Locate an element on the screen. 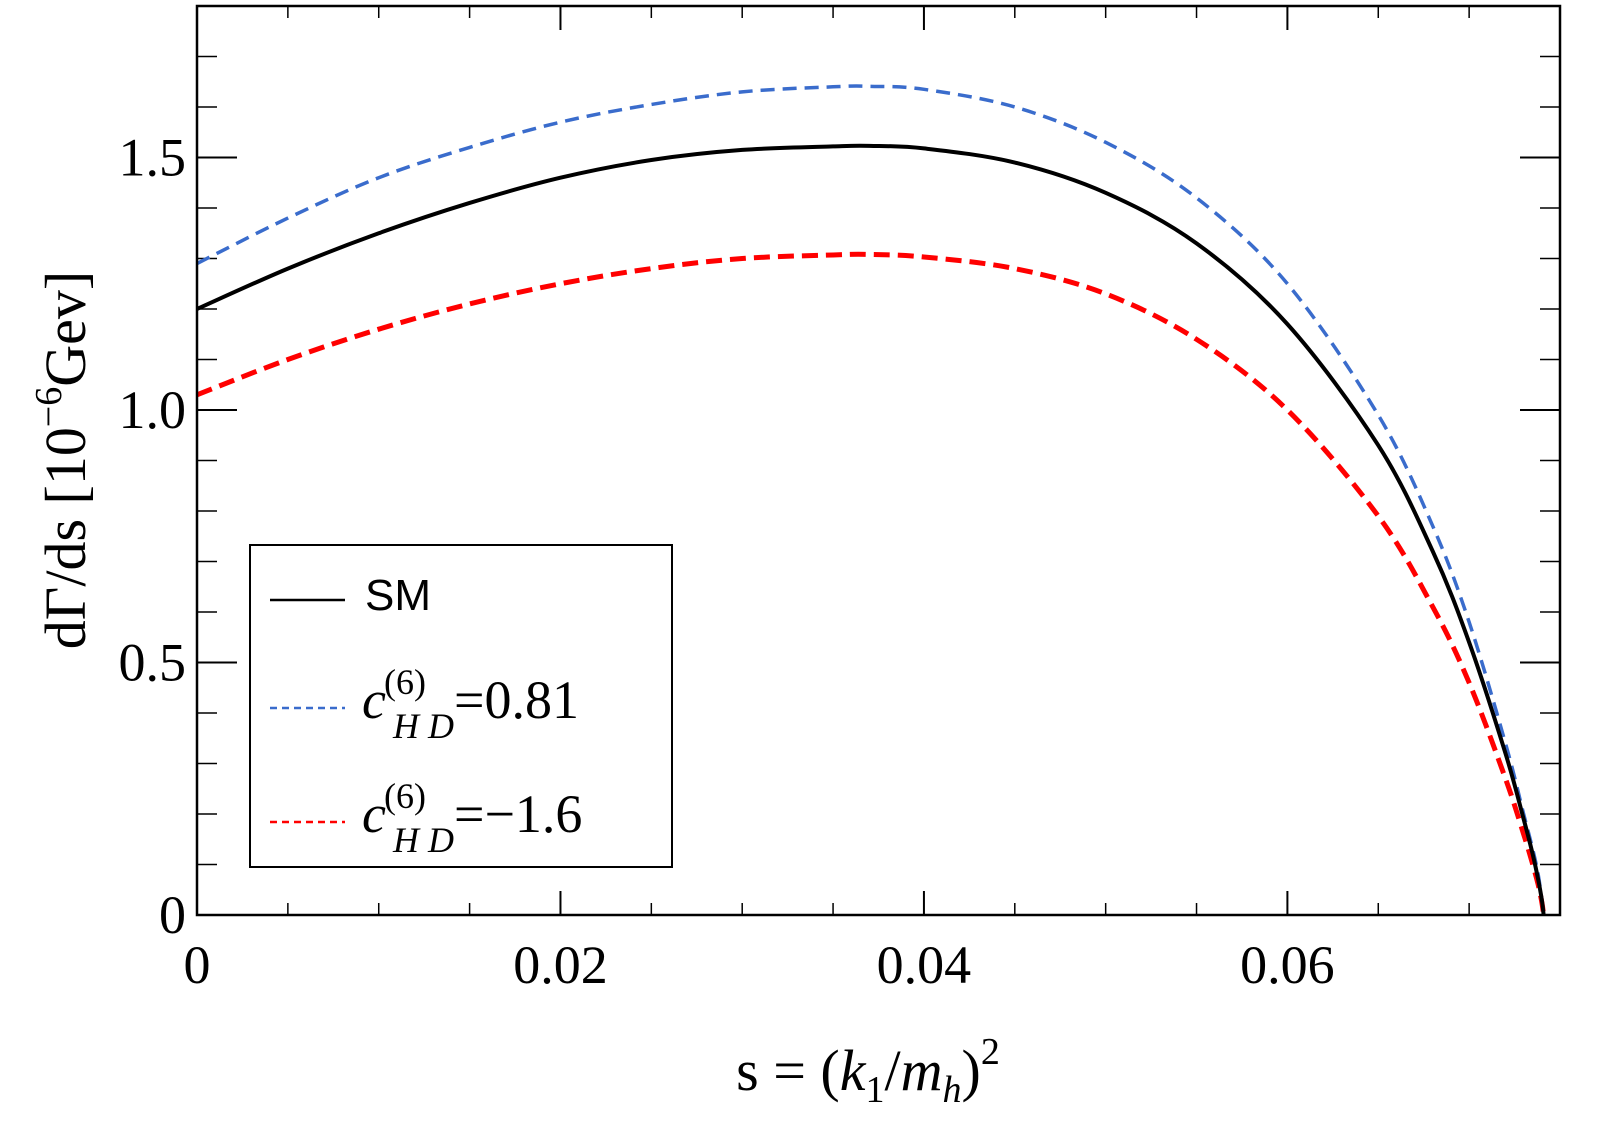 Image resolution: width=1600 pixels, height=1128 pixels. legend-label-chd-m16: c(6) H D=−1.6 is located at coordinates (472, 818).